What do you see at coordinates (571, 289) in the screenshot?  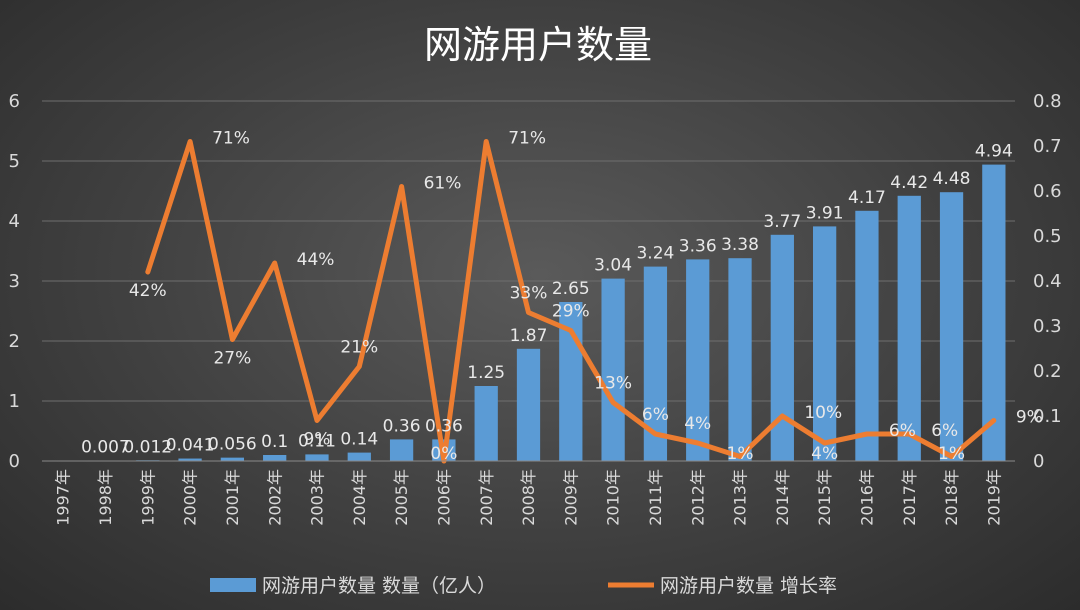 I see `bar-data-label: 2.65` at bounding box center [571, 289].